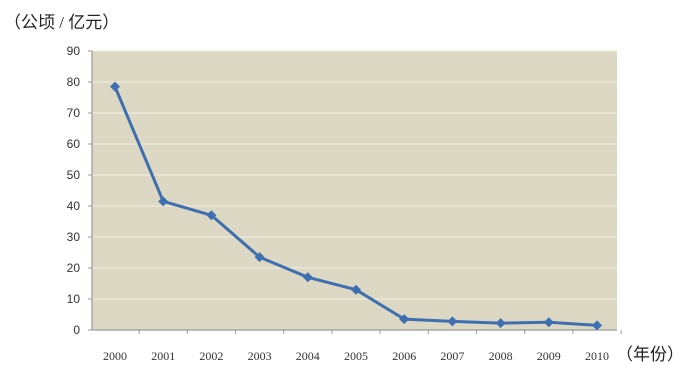 Image resolution: width=697 pixels, height=366 pixels. Describe the element at coordinates (74, 51) in the screenshot. I see `y-tick-label: 90` at that location.